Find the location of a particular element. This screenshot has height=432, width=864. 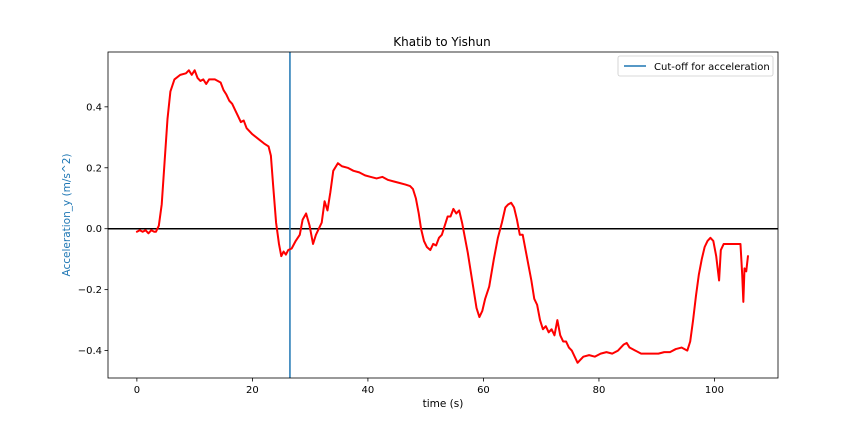

legend: Cut-off for acceleration is located at coordinates (695, 66).